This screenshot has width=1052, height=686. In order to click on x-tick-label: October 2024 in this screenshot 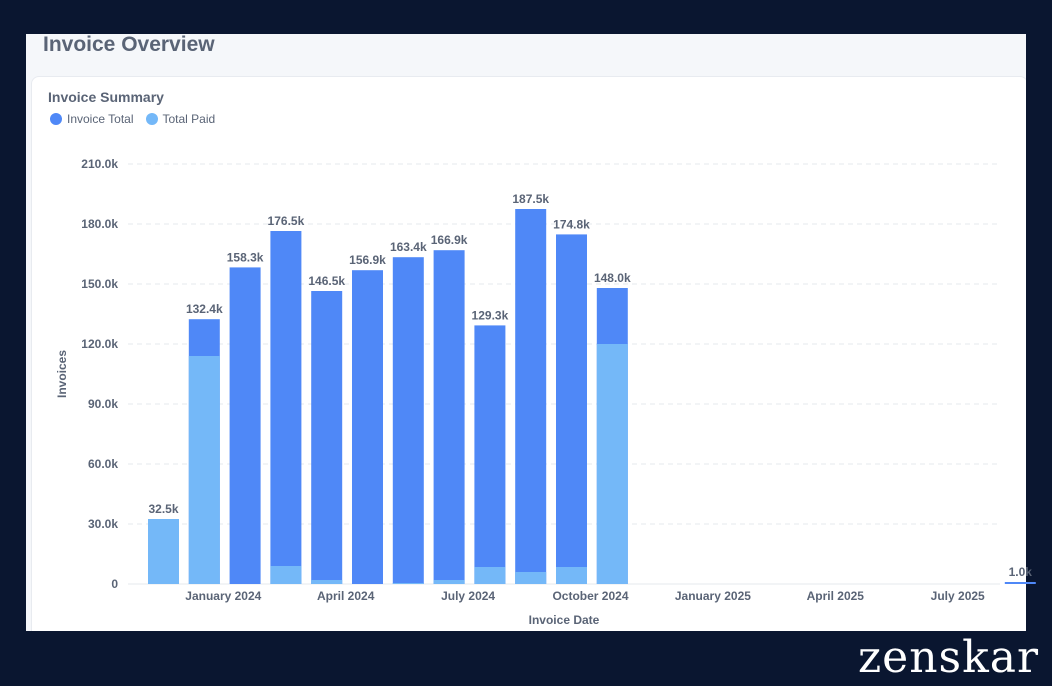, I will do `click(590, 596)`.